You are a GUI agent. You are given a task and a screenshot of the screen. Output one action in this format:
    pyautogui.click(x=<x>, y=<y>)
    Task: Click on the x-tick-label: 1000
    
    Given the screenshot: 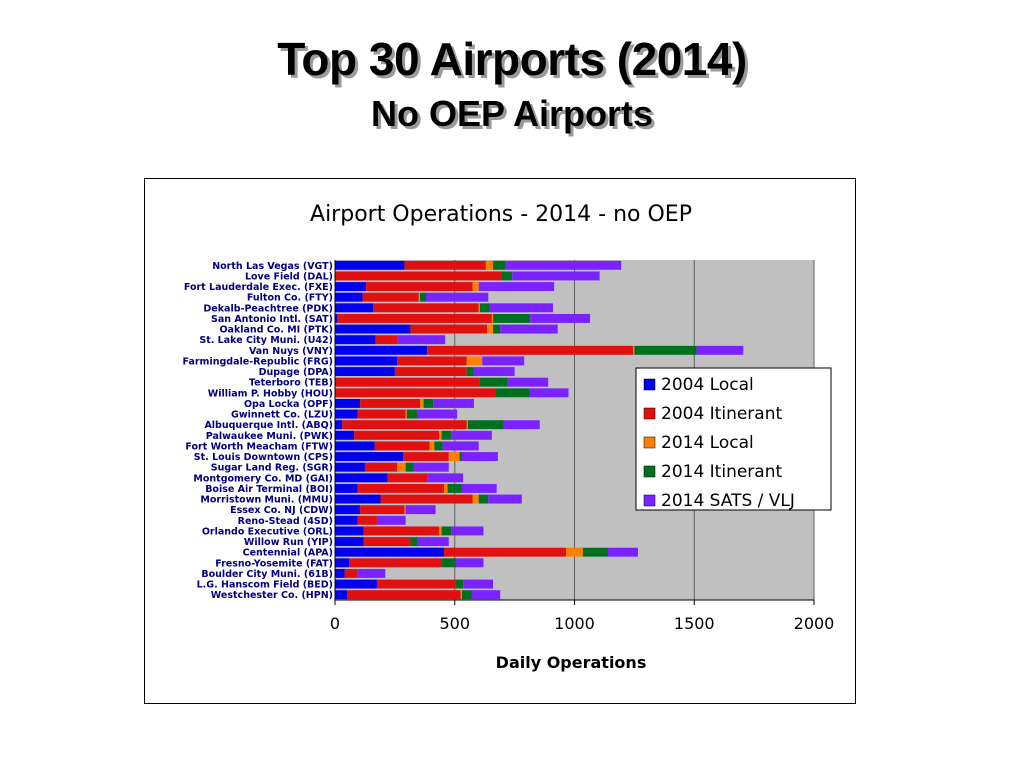 What is the action you would take?
    pyautogui.click(x=574, y=623)
    